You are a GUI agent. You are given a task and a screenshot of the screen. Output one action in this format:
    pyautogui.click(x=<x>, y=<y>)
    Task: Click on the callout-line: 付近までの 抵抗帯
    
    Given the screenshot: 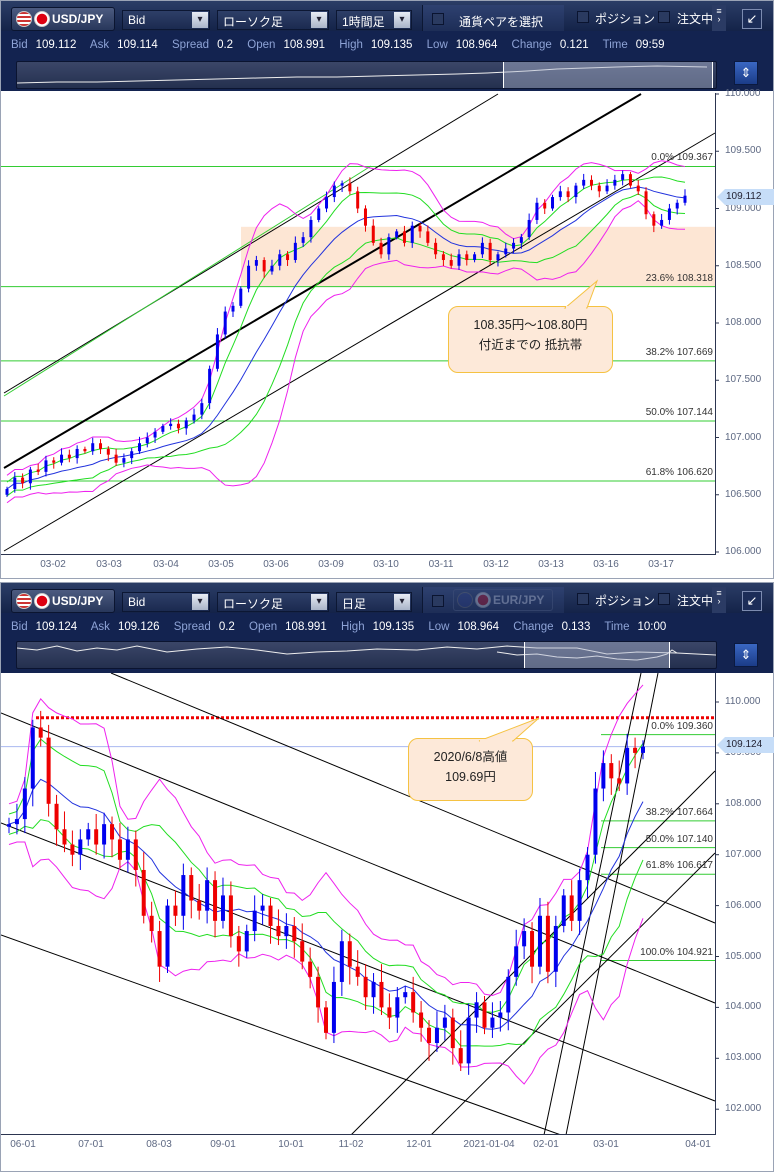 What is the action you would take?
    pyautogui.click(x=530, y=345)
    